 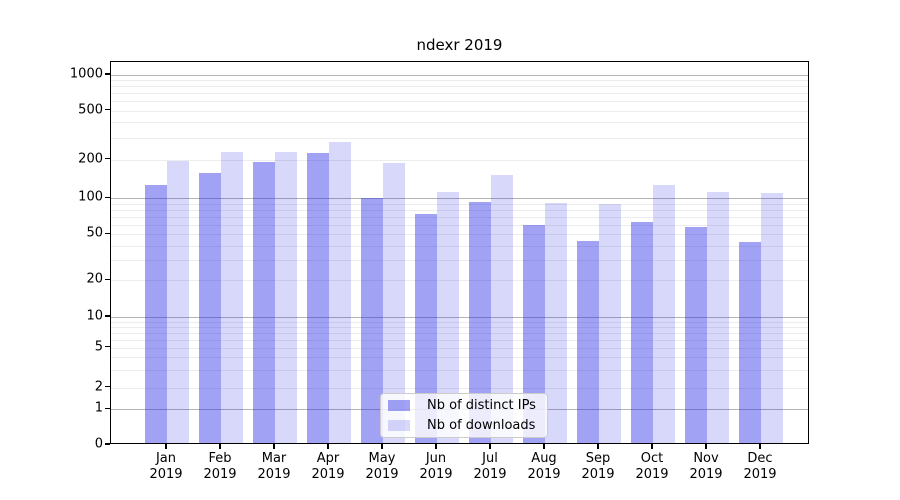 I want to click on bar-distinct-ips-nov, so click(x=696, y=335).